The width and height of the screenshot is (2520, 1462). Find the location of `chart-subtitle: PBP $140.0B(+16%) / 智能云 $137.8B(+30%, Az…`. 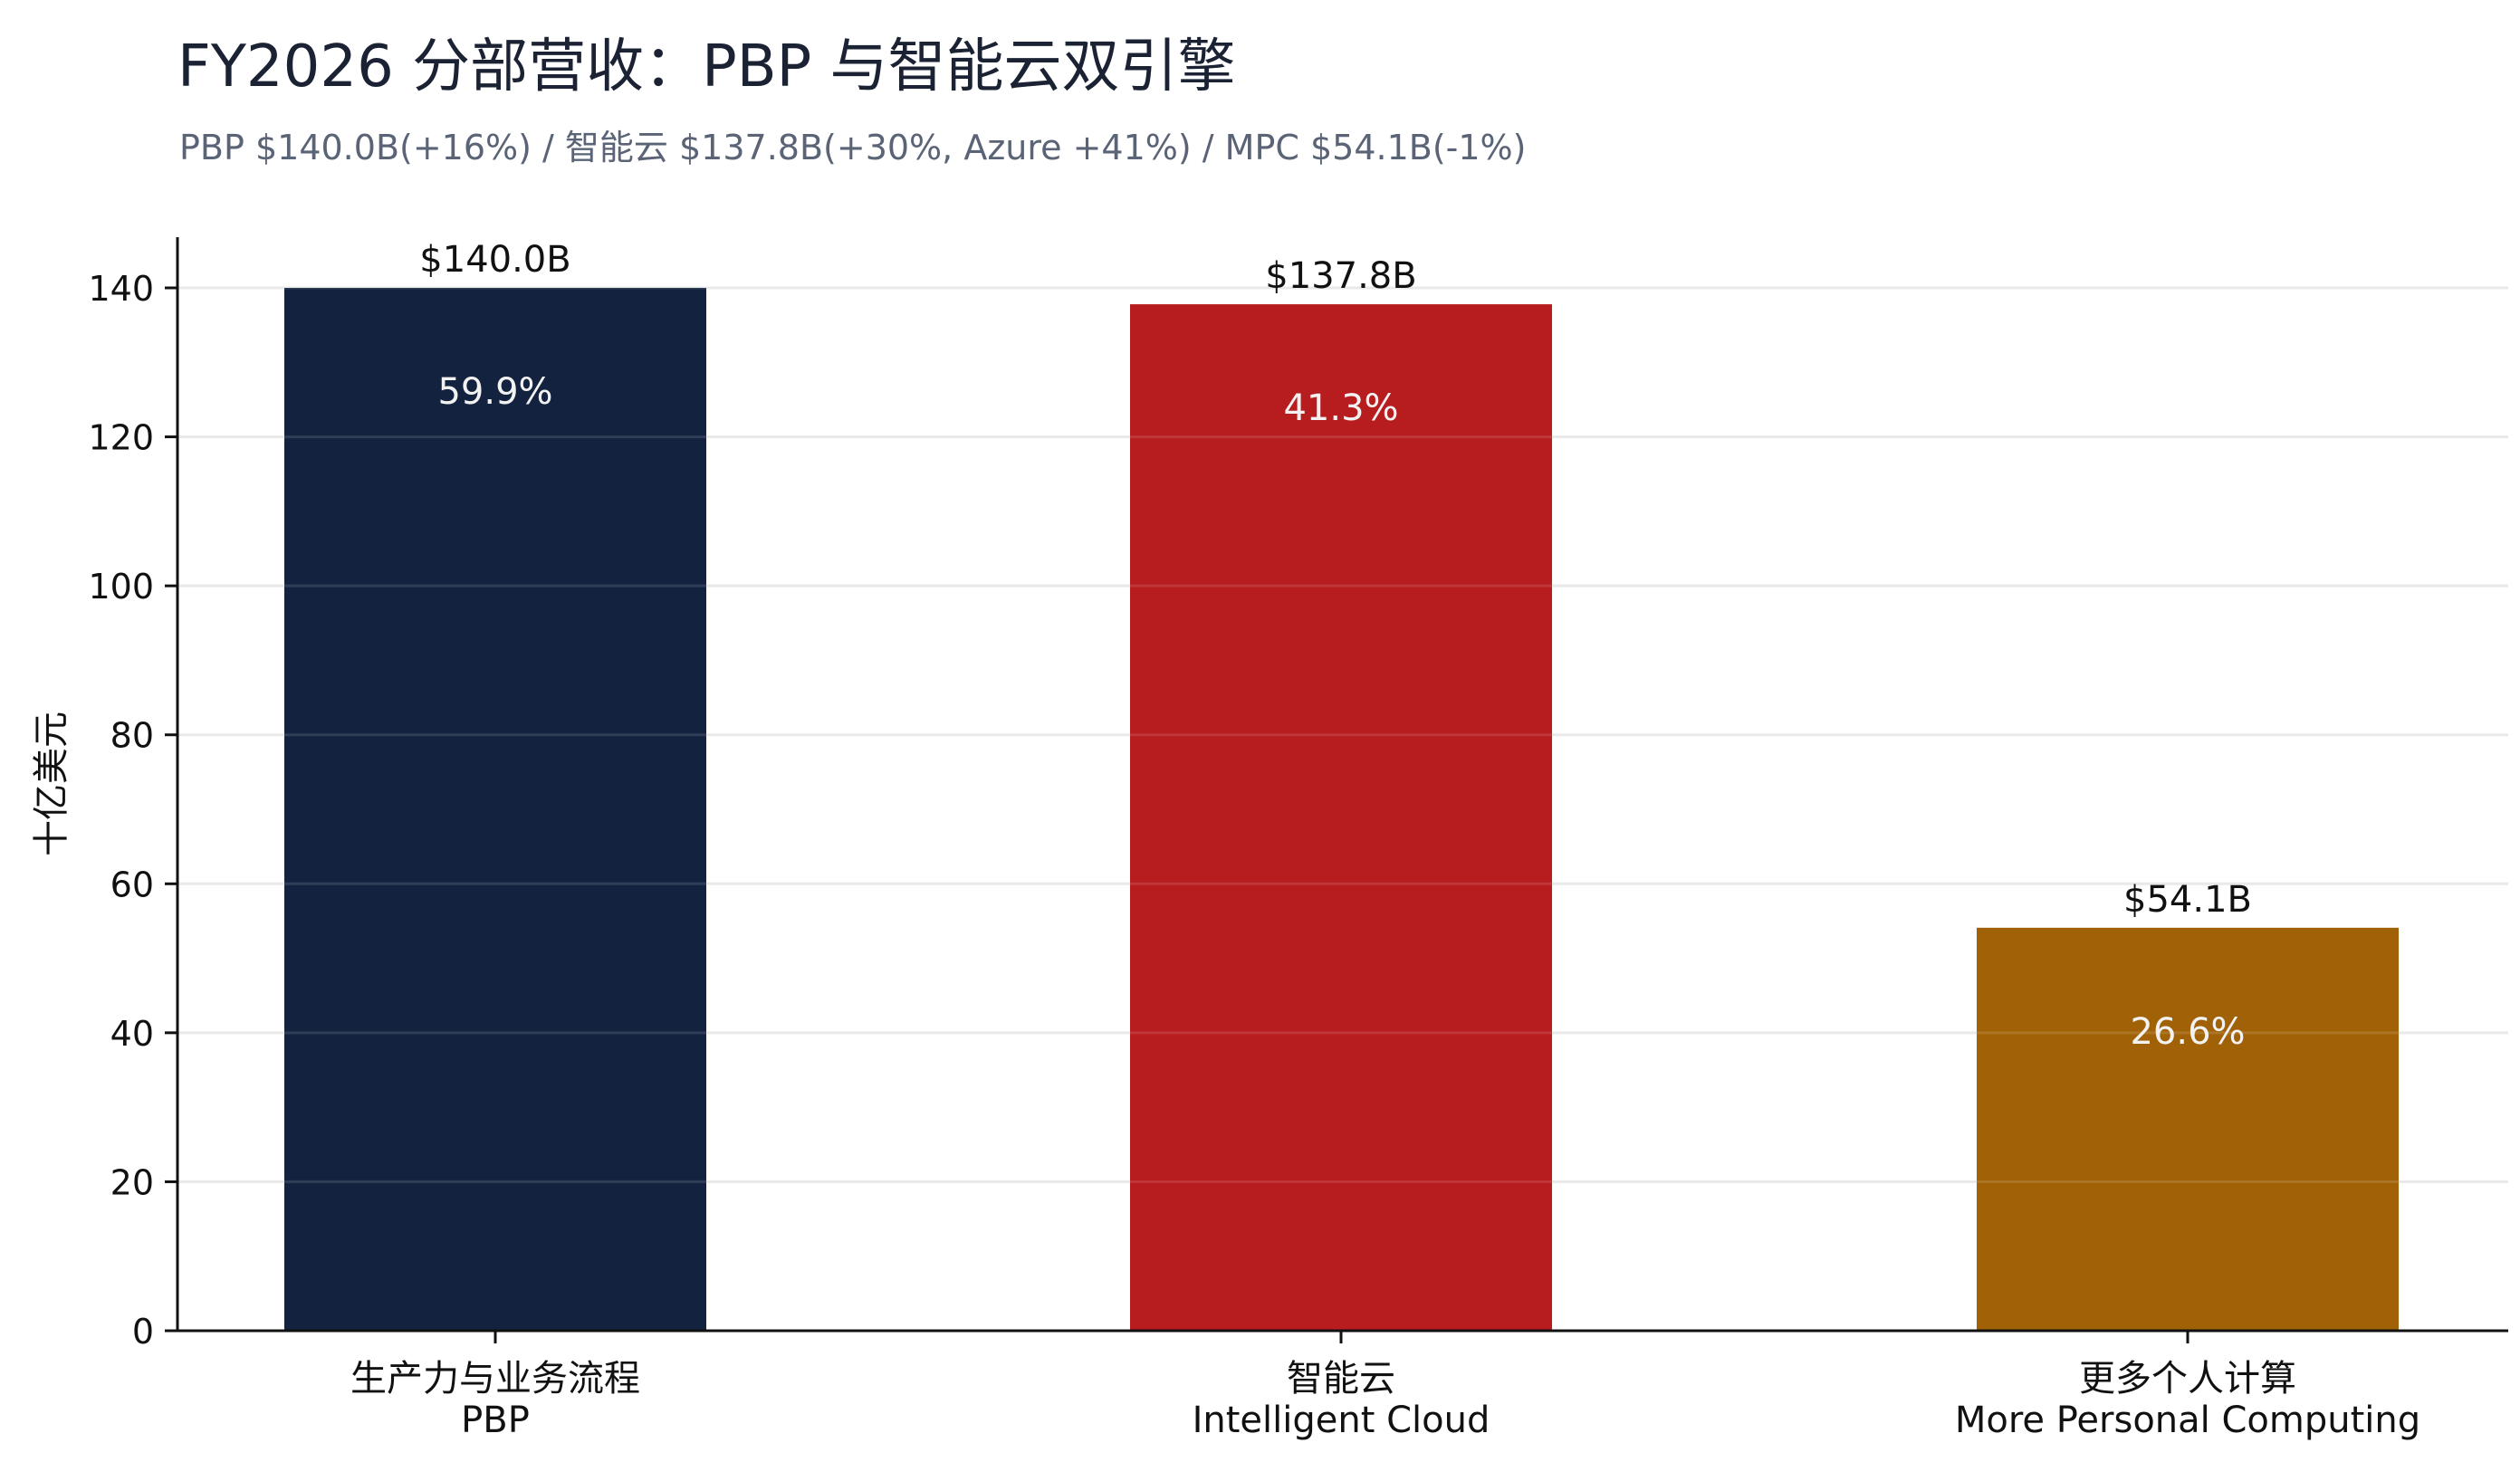

chart-subtitle: PBP $140.0B(+16%) / 智能云 $137.8B(+30%, Az… is located at coordinates (853, 147).